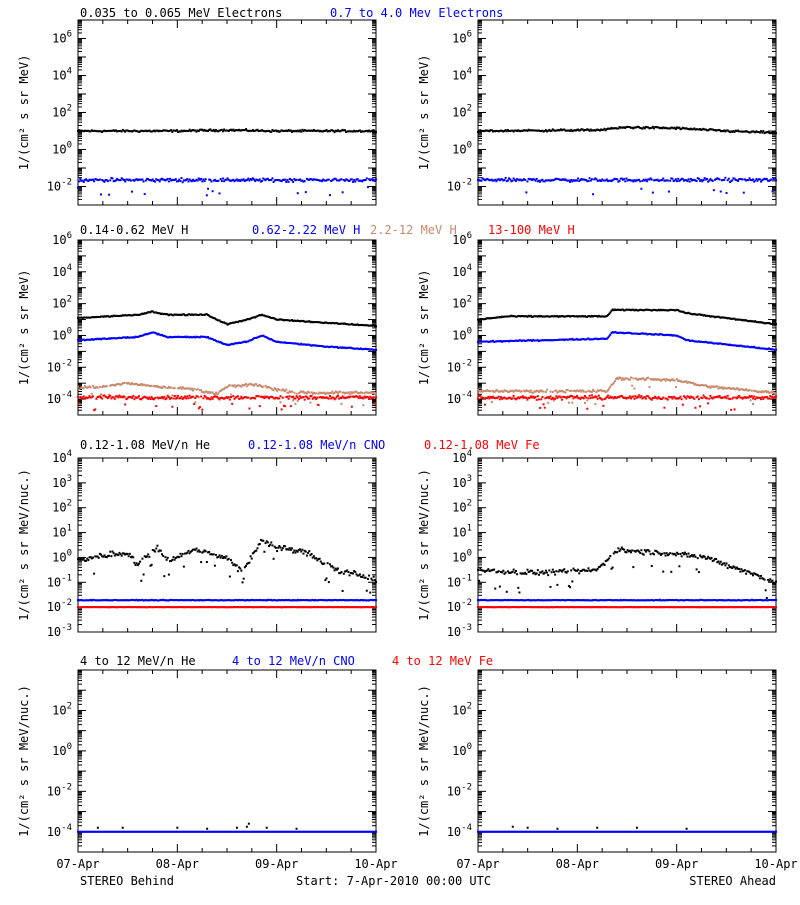 This screenshot has width=800, height=905. Describe the element at coordinates (424, 328) in the screenshot. I see `y-axis-label: 1/(cm² s sr MeV)` at that location.